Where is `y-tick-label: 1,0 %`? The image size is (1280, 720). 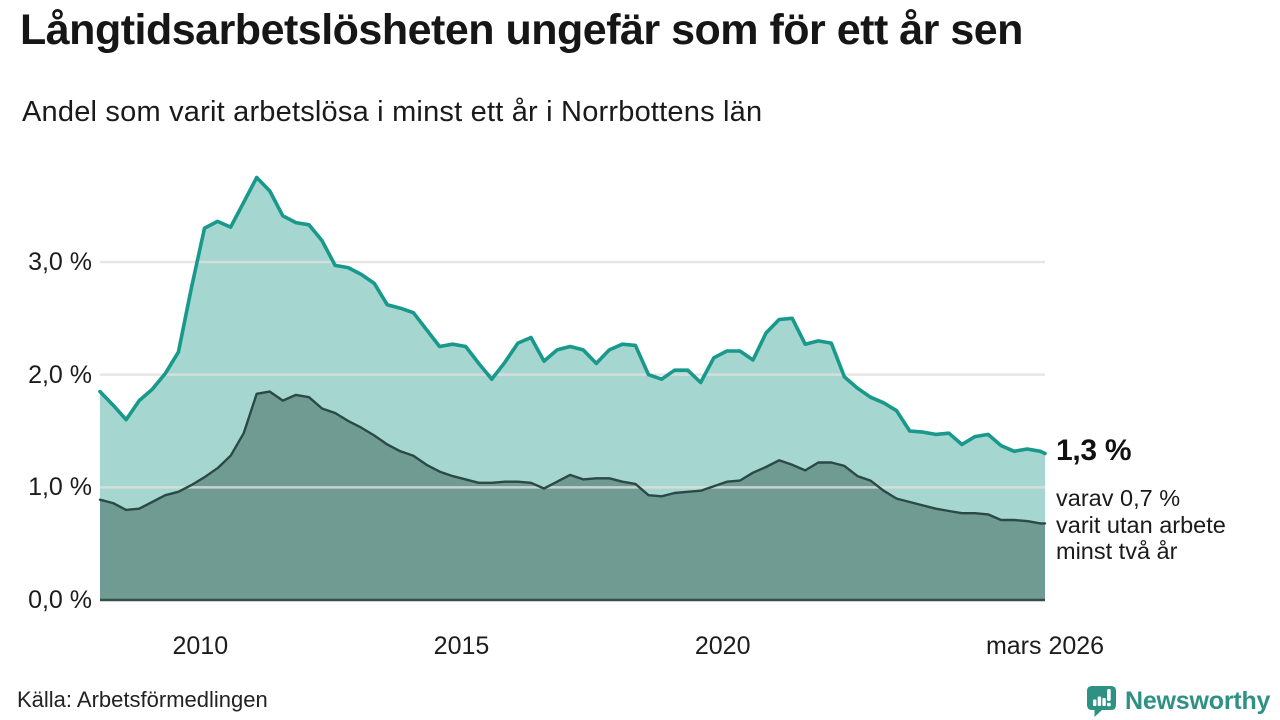
y-tick-label: 1,0 % is located at coordinates (60, 487).